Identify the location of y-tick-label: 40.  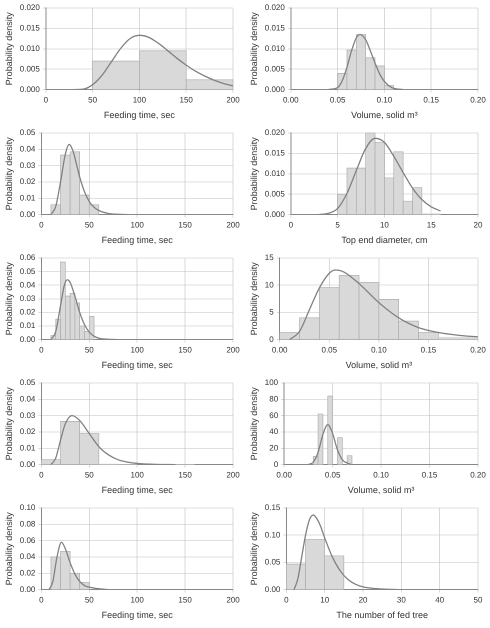
(274, 431).